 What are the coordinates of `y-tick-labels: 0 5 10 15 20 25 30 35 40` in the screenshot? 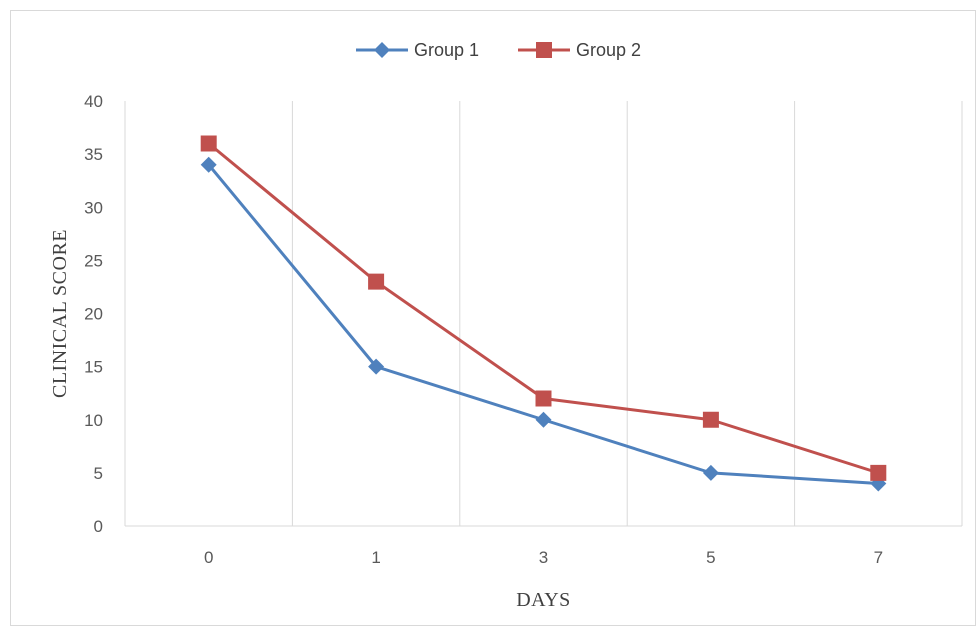 It's located at (93, 314).